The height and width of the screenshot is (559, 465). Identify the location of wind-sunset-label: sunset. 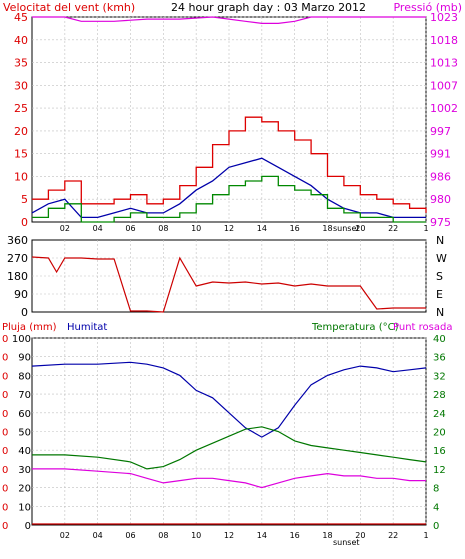
(346, 228).